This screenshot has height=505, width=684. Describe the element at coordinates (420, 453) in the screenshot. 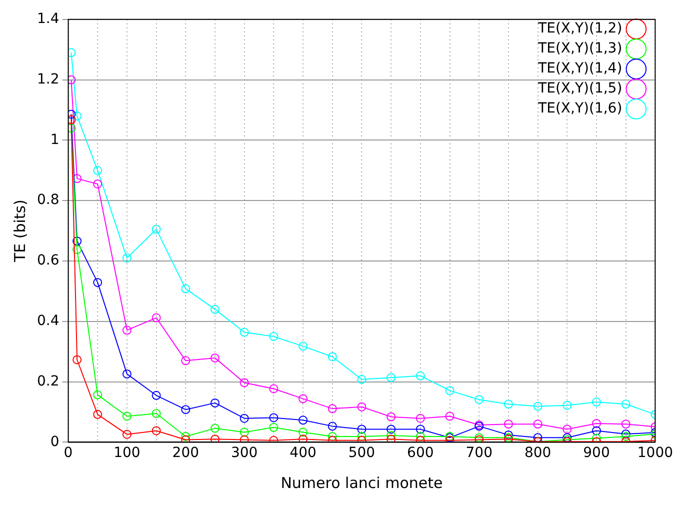

I see `x-tick-label: 600` at that location.